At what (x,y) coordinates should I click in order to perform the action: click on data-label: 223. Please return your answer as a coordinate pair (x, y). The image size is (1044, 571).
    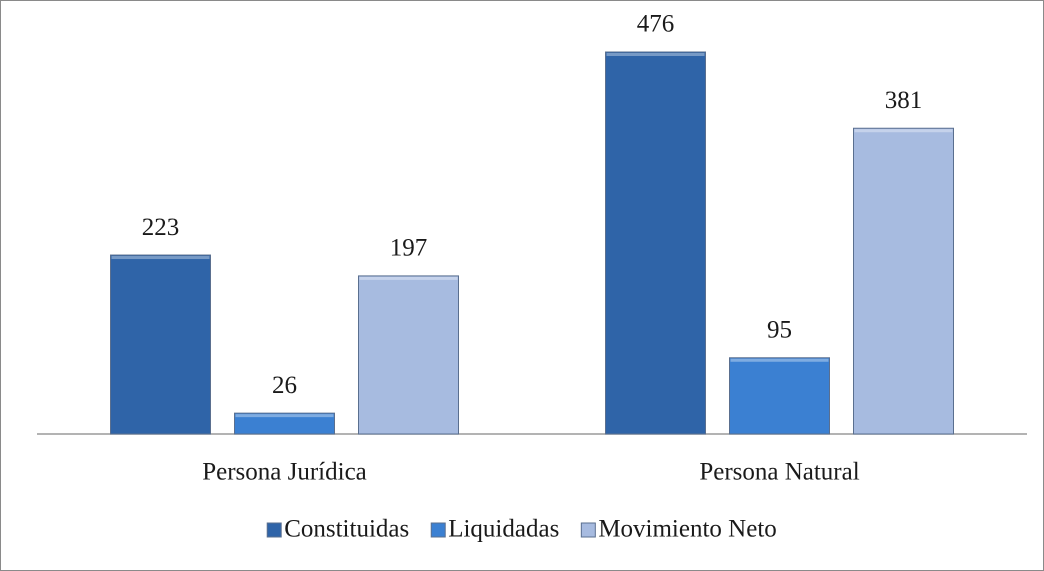
    Looking at the image, I should click on (161, 227).